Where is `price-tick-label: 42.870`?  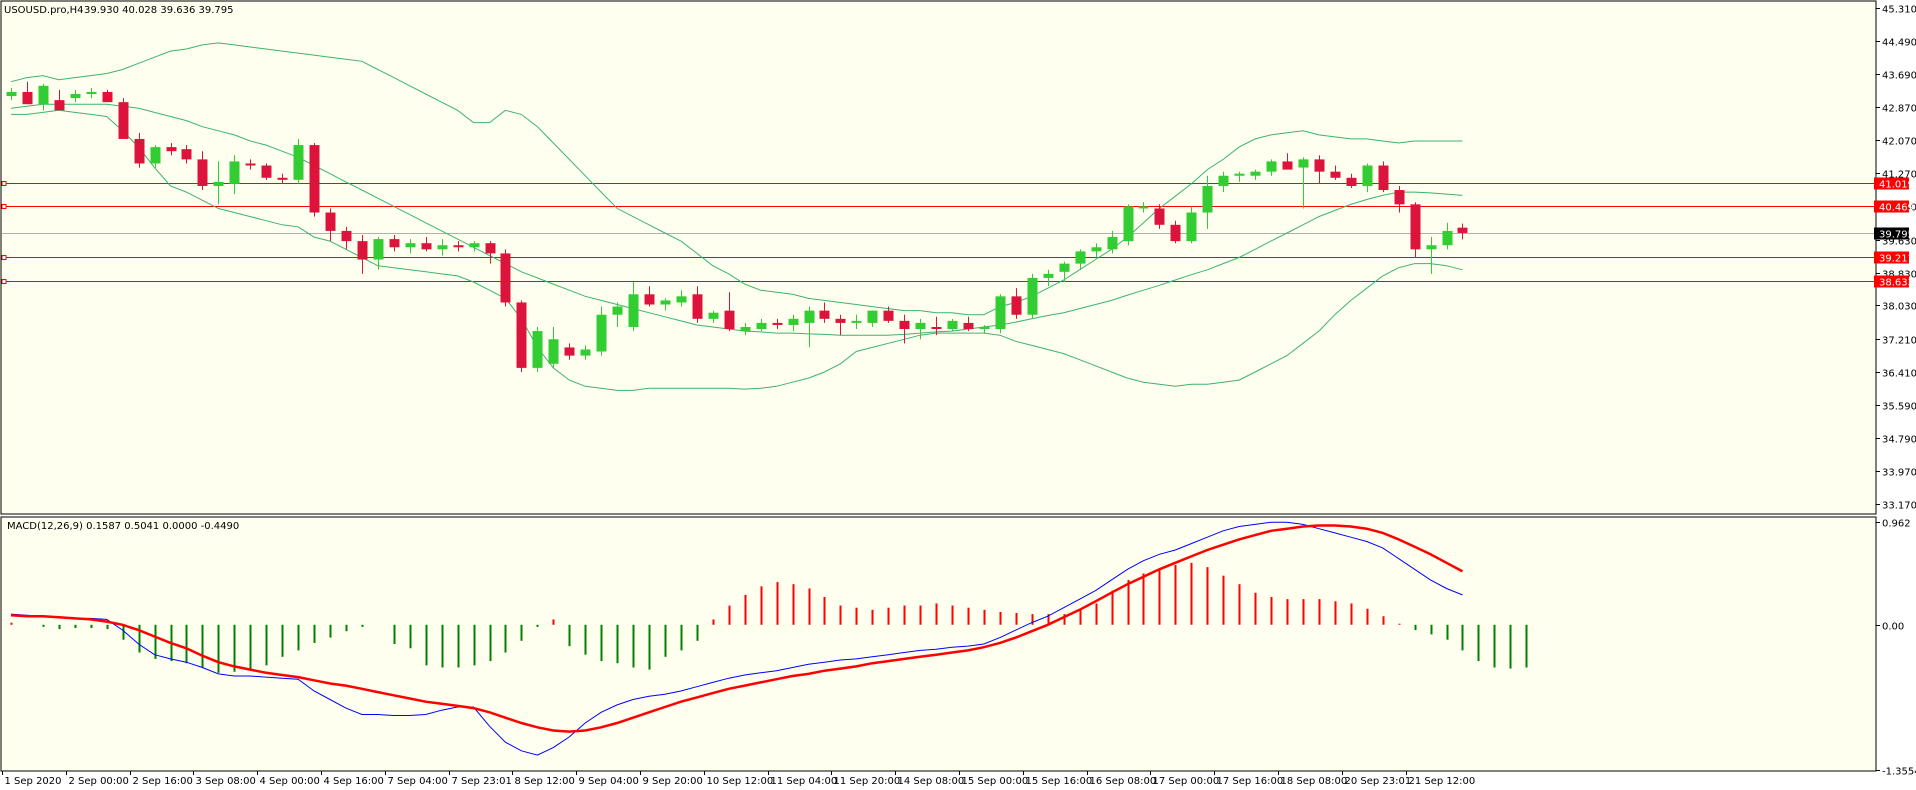 price-tick-label: 42.870 is located at coordinates (1899, 109).